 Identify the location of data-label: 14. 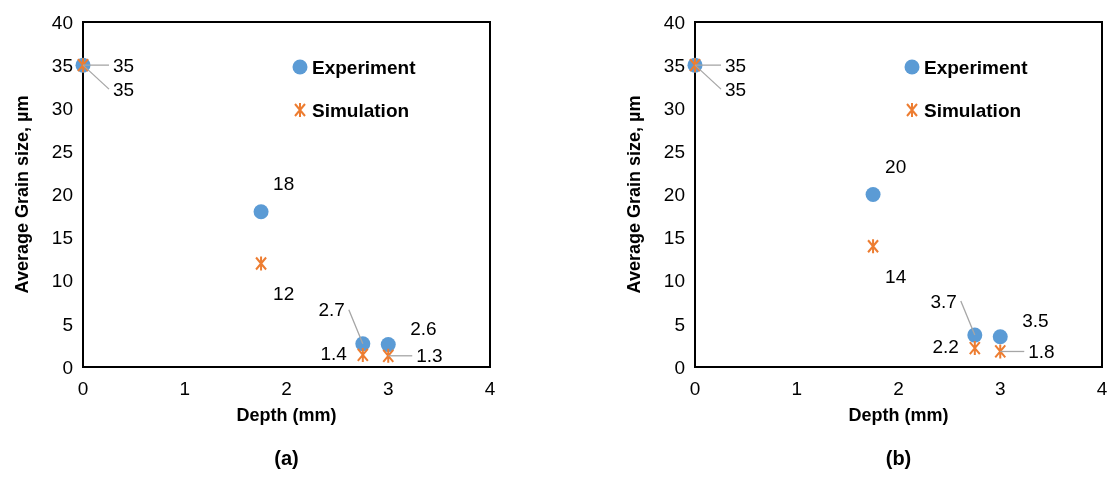
(896, 276).